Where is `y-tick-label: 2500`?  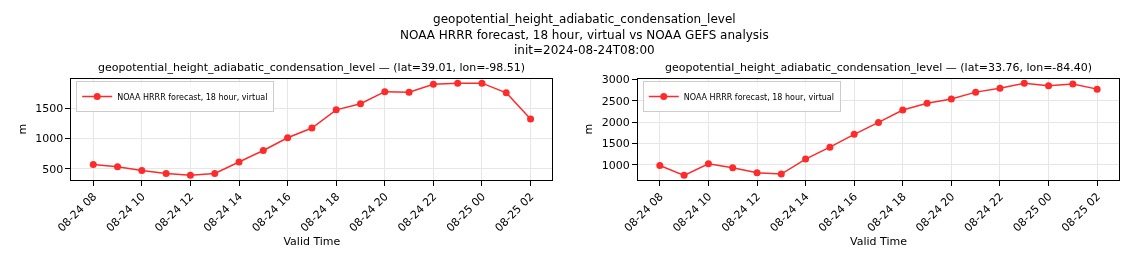 y-tick-label: 2500 is located at coordinates (615, 101).